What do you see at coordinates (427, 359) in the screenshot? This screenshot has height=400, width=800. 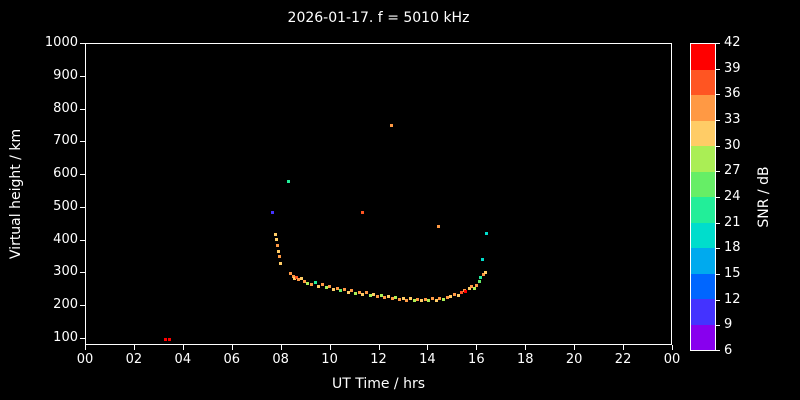 I see `x-tick-label: 14` at bounding box center [427, 359].